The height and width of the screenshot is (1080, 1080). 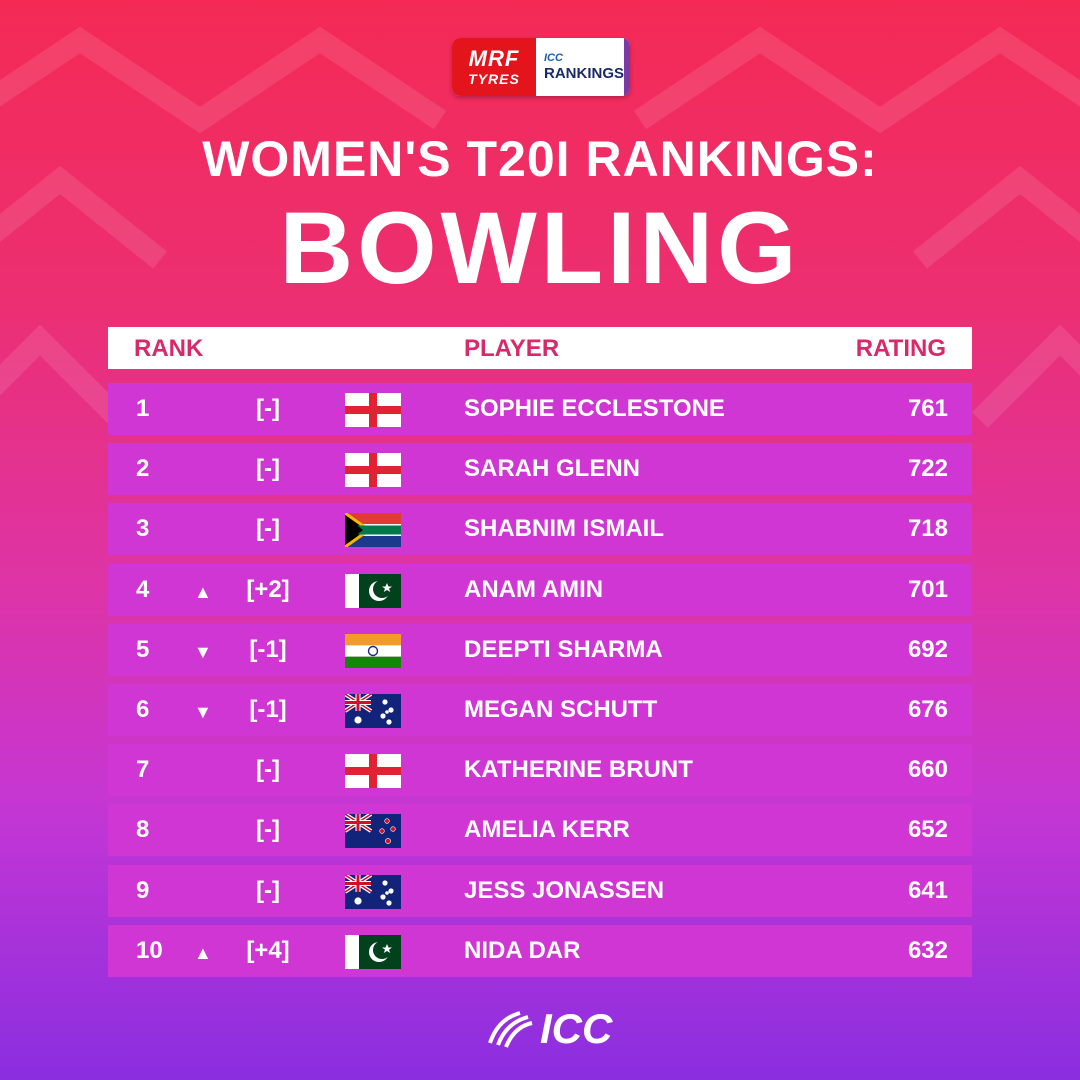 I want to click on player-name: AMELIA KERR, so click(x=547, y=830).